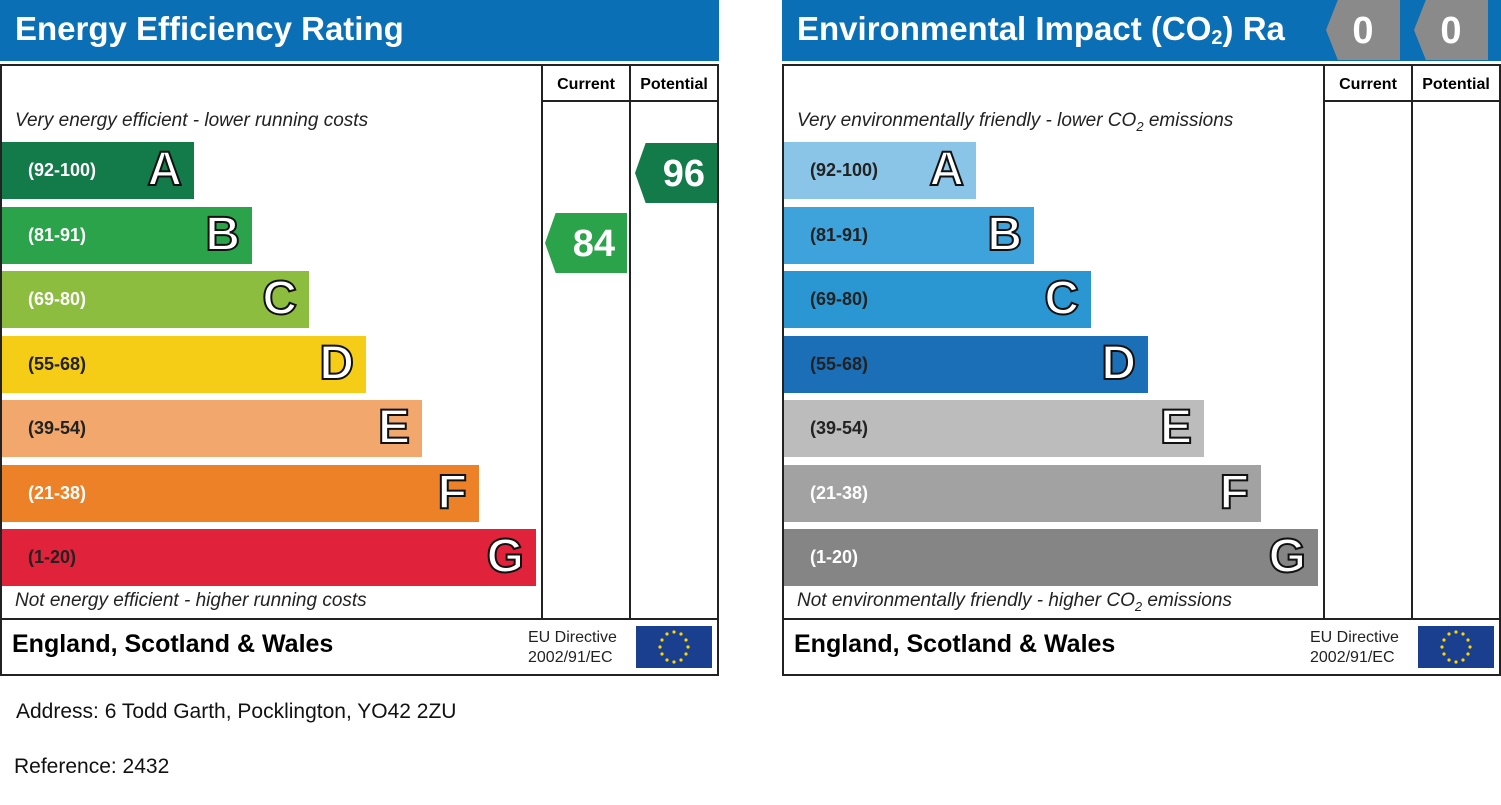  I want to click on env-band-g: (1-20) G, so click(1051, 557).